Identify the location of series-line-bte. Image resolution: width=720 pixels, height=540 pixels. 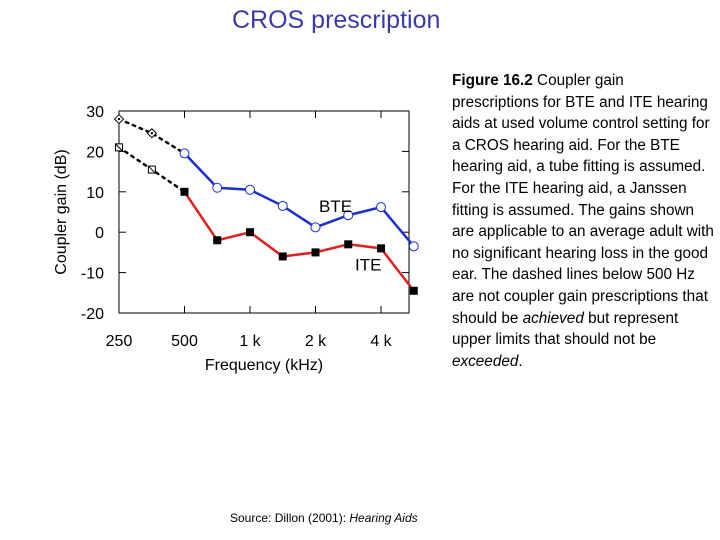
(299, 200).